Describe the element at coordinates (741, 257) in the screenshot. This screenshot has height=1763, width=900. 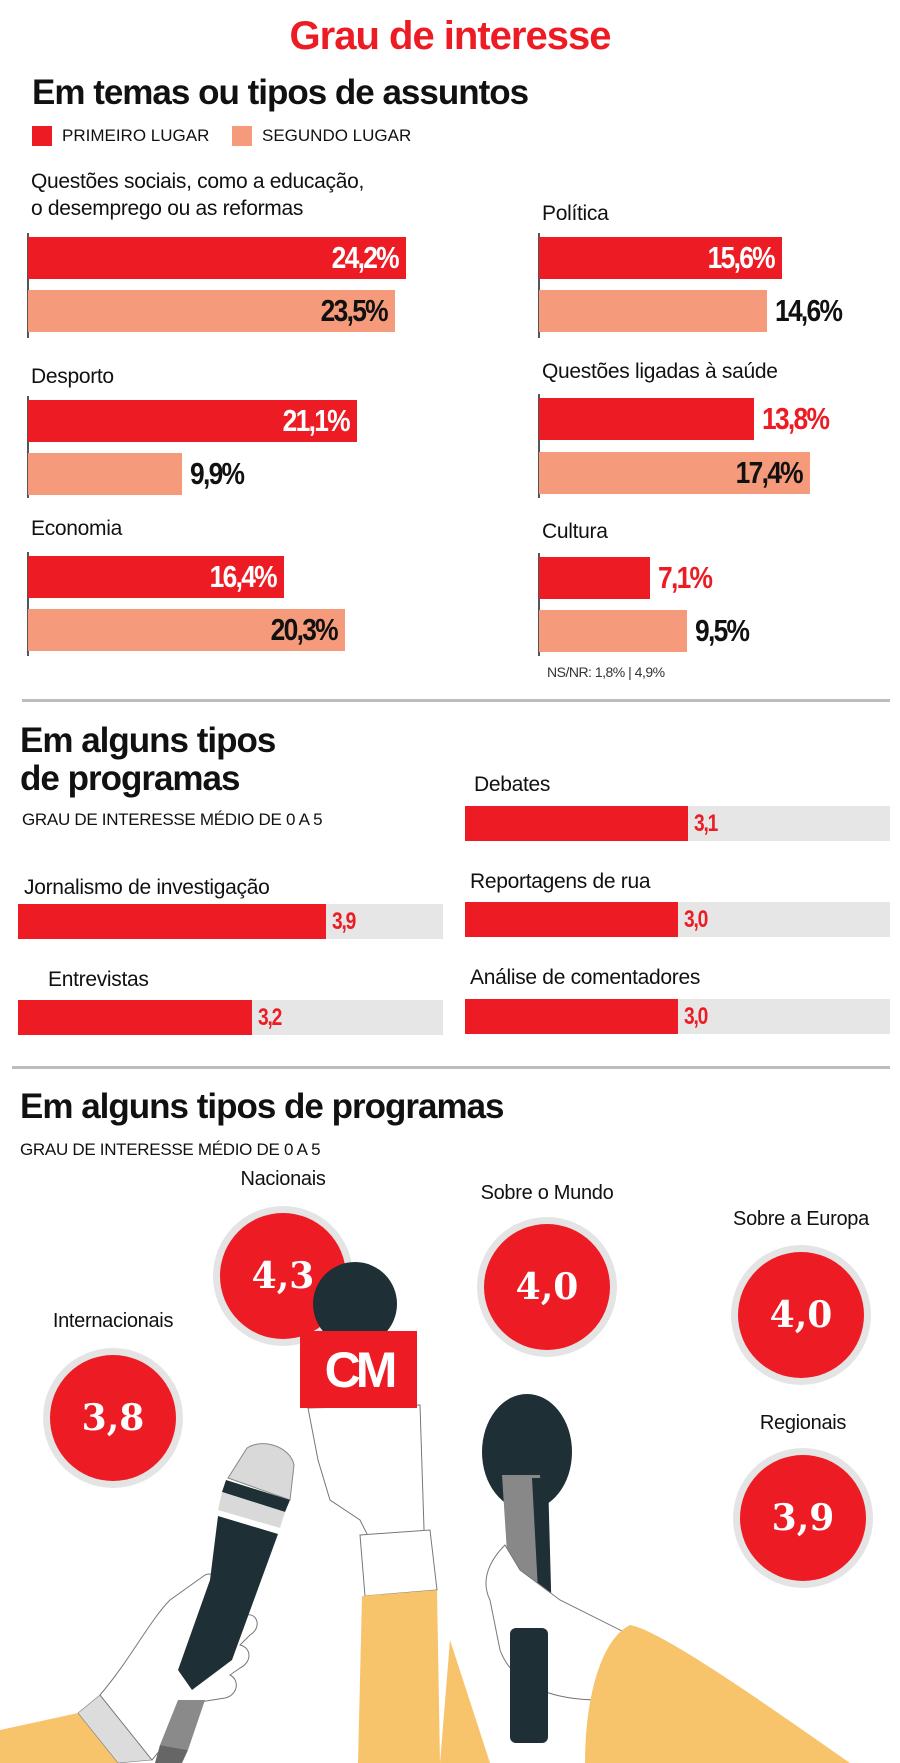
I see `bar-value-label: 15,6%` at that location.